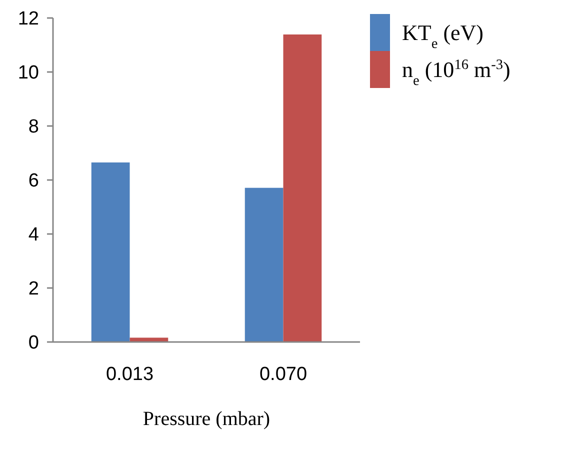 This screenshot has width=565, height=453. Describe the element at coordinates (33, 343) in the screenshot. I see `y-tick-label: 0` at that location.